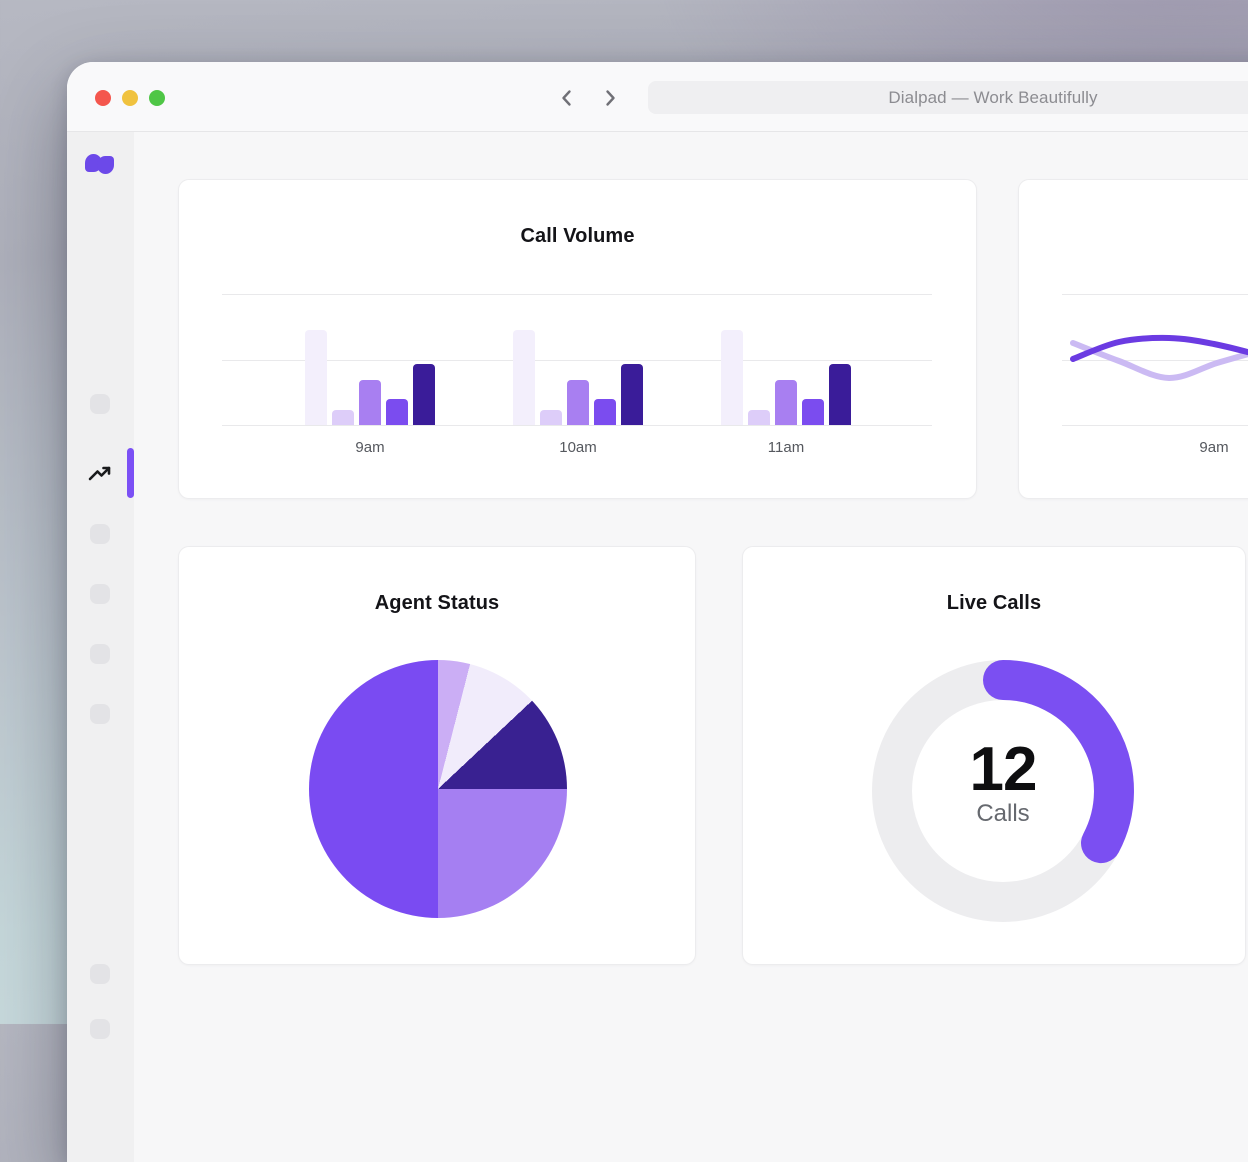 The image size is (1248, 1162). Describe the element at coordinates (130, 98) in the screenshot. I see `traffic-light-minimize-button` at that location.